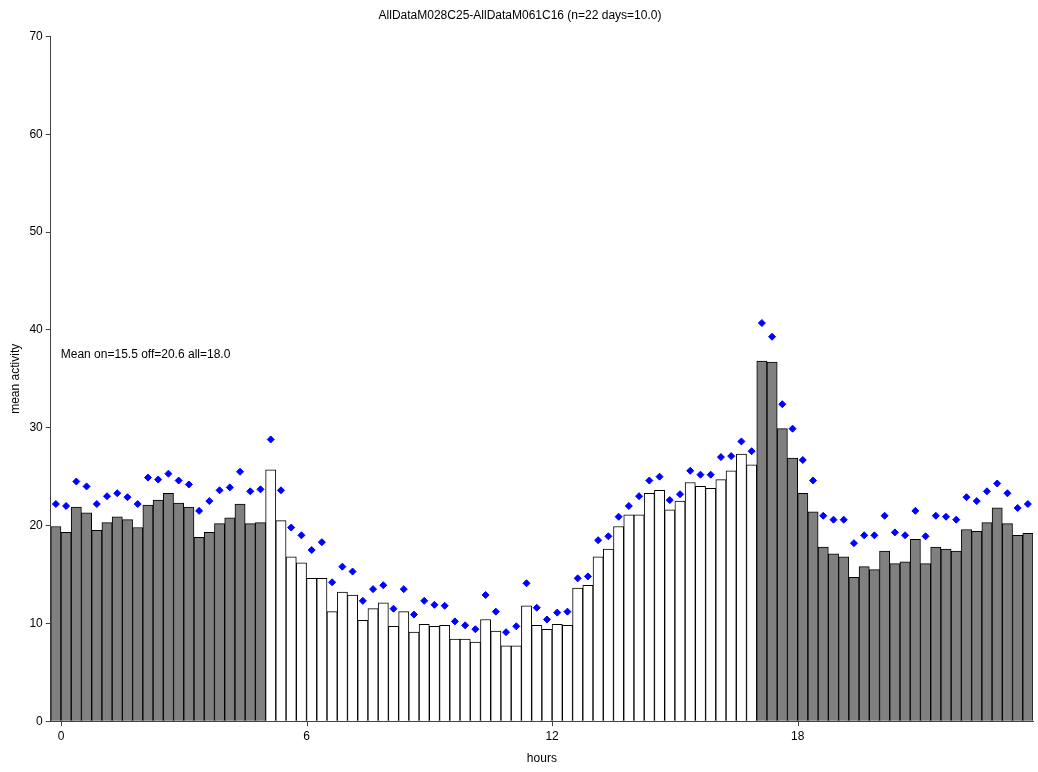 The image size is (1038, 772). I want to click on y-tick-label: 70, so click(36, 35).